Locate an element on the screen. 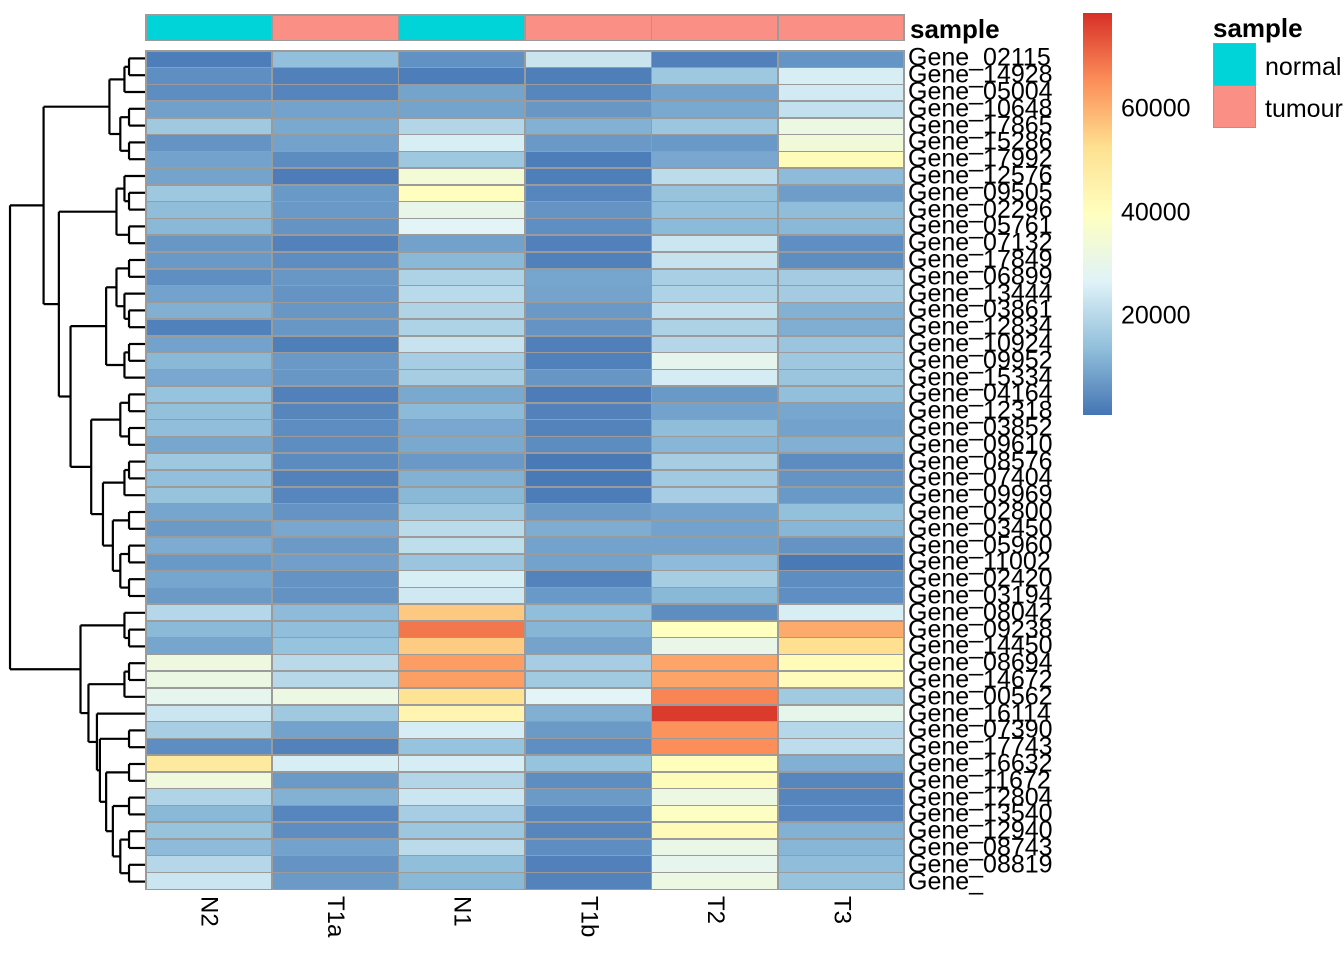  row-label: Gene_17992 is located at coordinates (980, 158).